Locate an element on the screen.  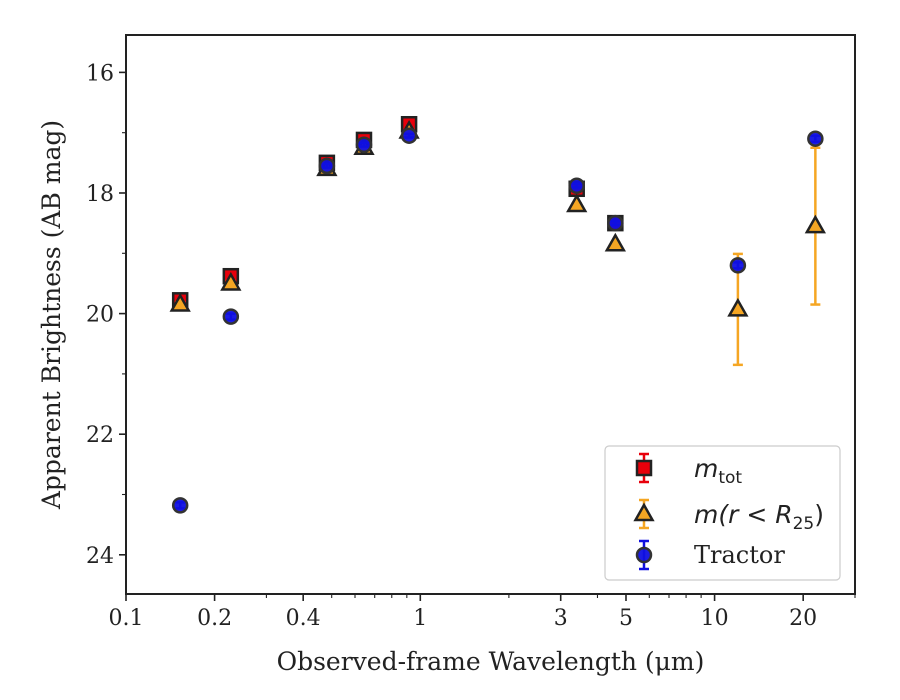
legend-label-subscript: tot is located at coordinates (730, 478).